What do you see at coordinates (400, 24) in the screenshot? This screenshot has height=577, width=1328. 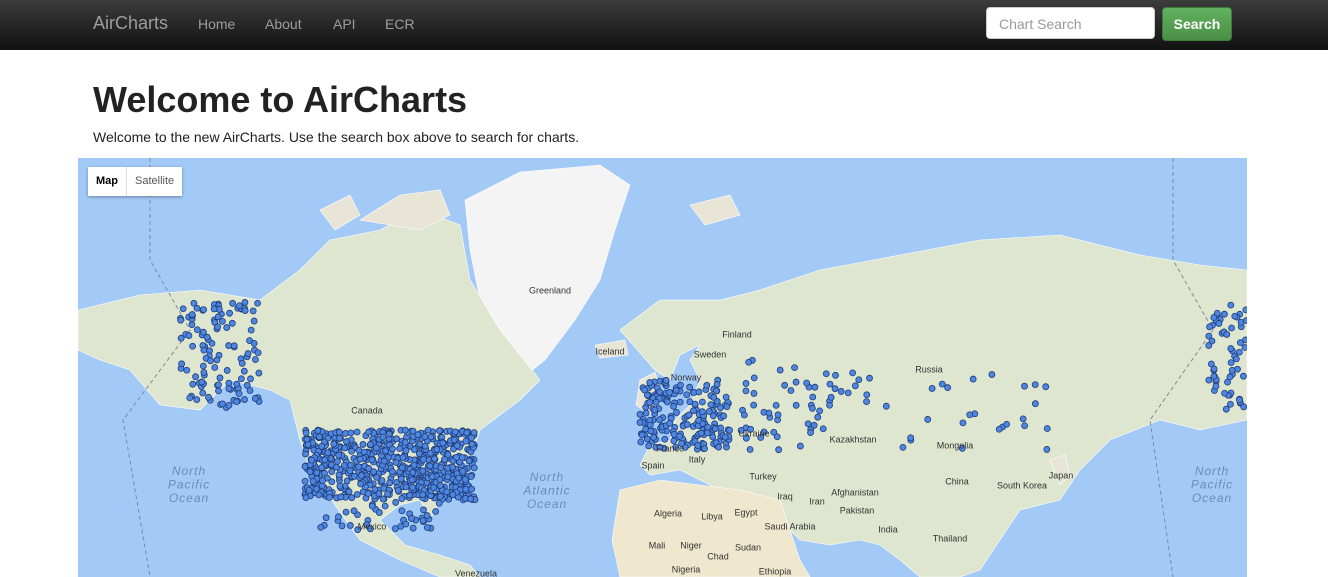 I see `nav-link: ECR` at bounding box center [400, 24].